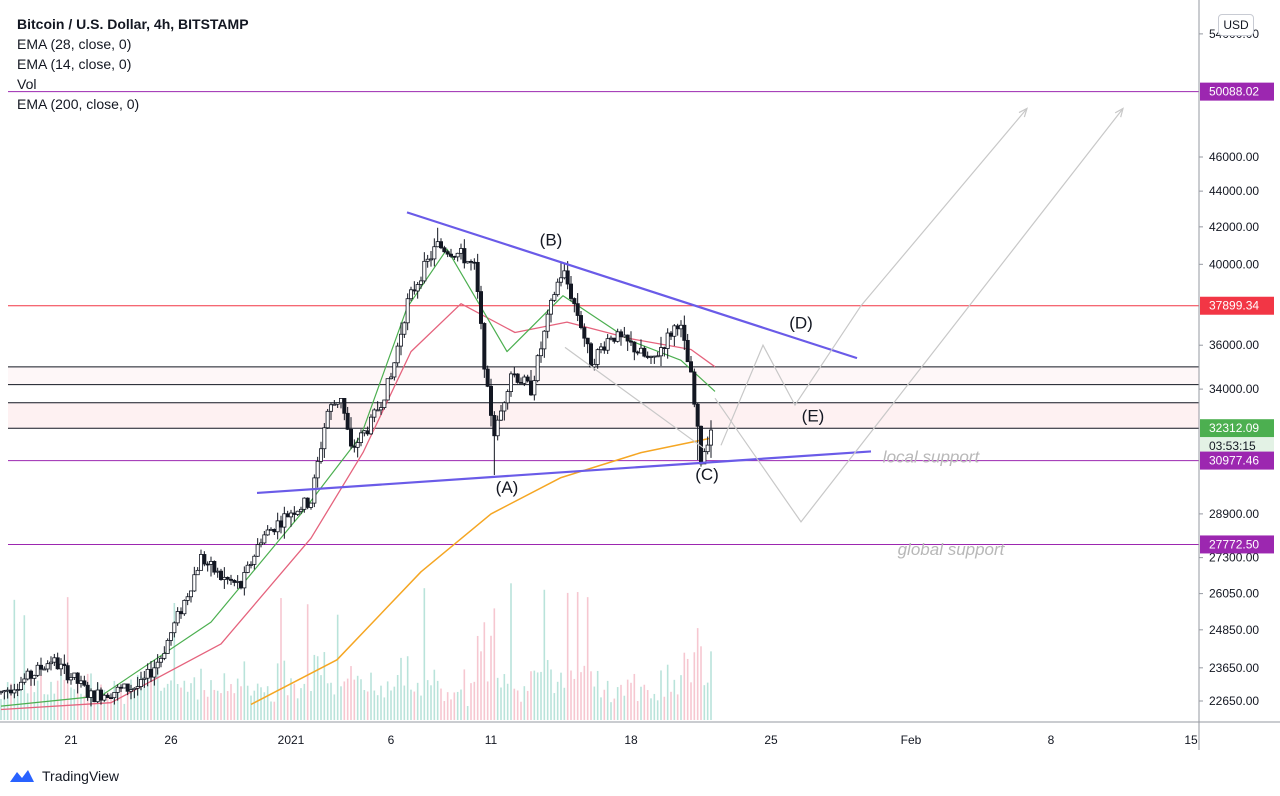 The height and width of the screenshot is (796, 1280). Describe the element at coordinates (391, 740) in the screenshot. I see `x-tick-label: 6` at that location.